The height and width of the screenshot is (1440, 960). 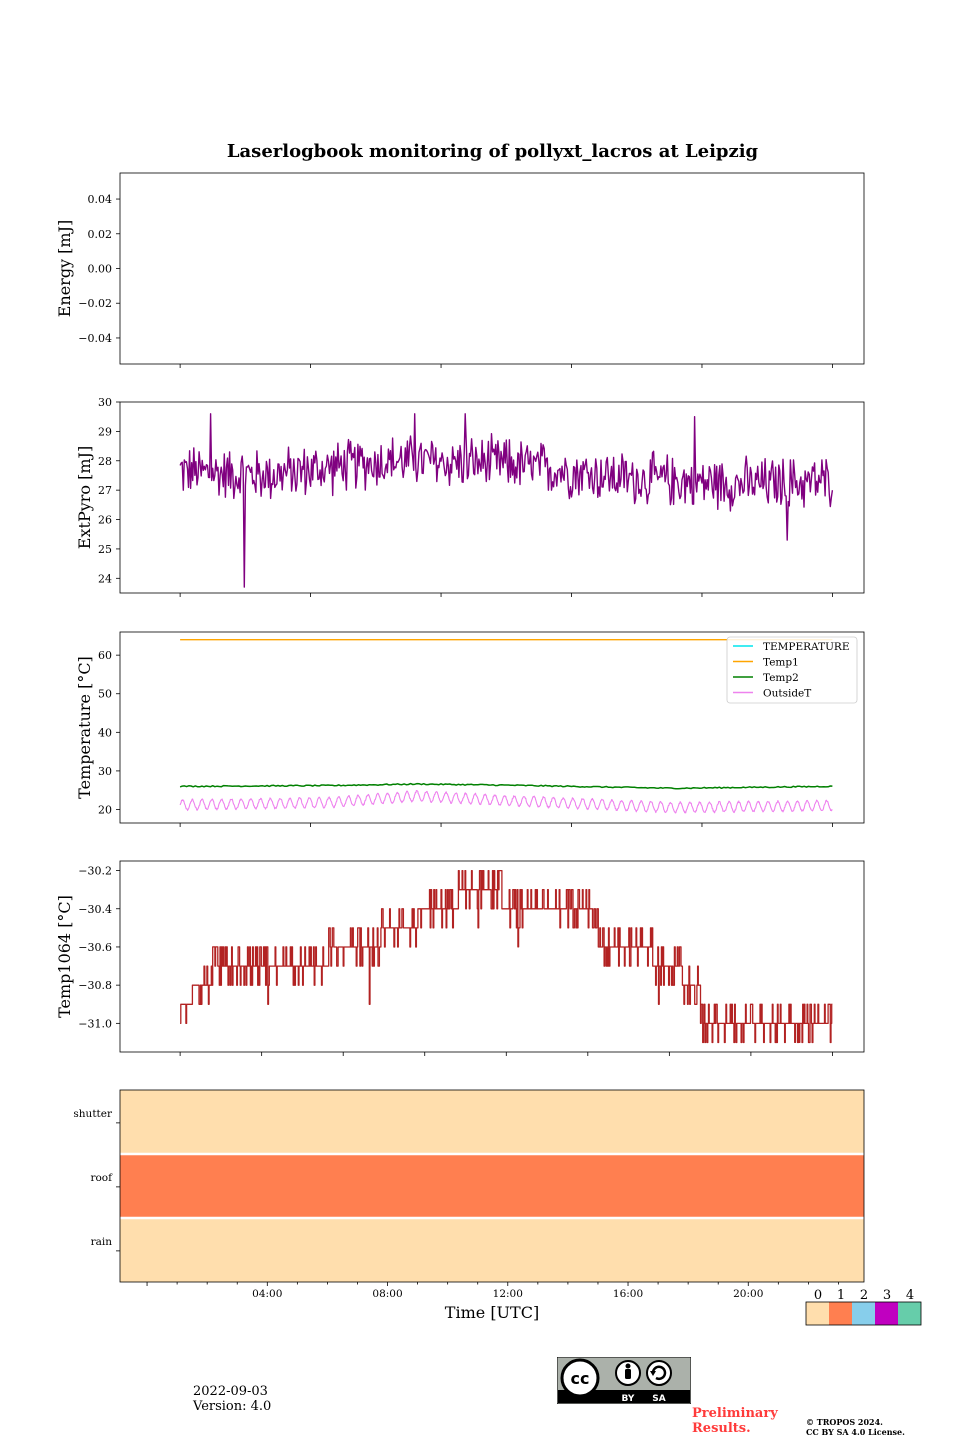 What do you see at coordinates (84, 497) in the screenshot?
I see `y-axis-label: ExtPyro [mJ]` at bounding box center [84, 497].